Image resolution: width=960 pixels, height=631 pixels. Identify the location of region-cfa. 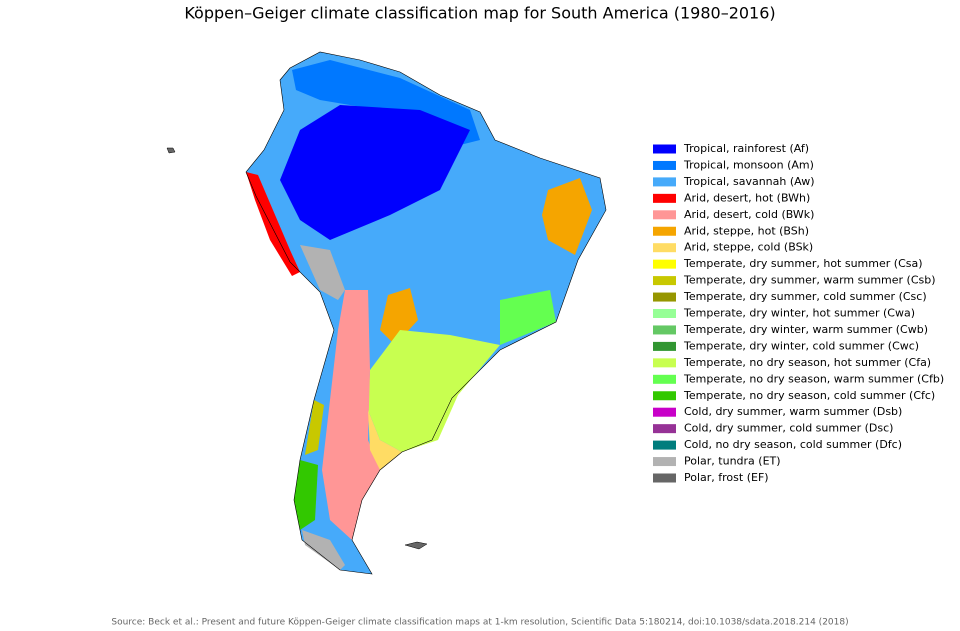
(434, 391).